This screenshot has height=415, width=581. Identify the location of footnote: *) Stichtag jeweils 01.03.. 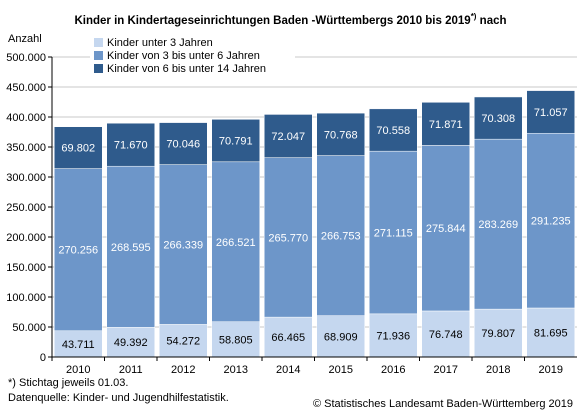
(68, 383).